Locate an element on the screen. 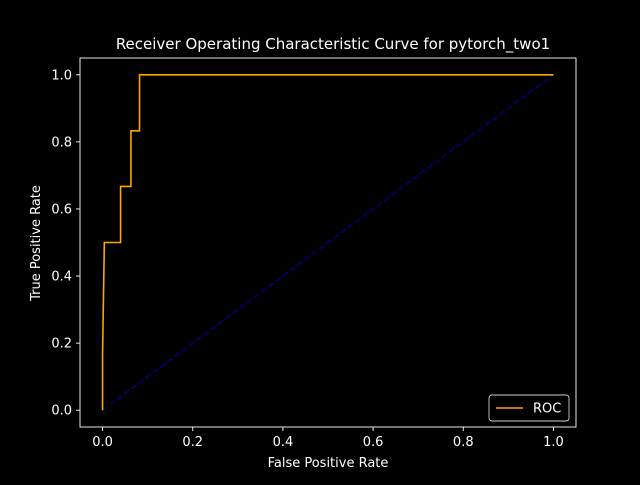 This screenshot has height=485, width=640. y-tick-label: 0.4 is located at coordinates (61, 277).